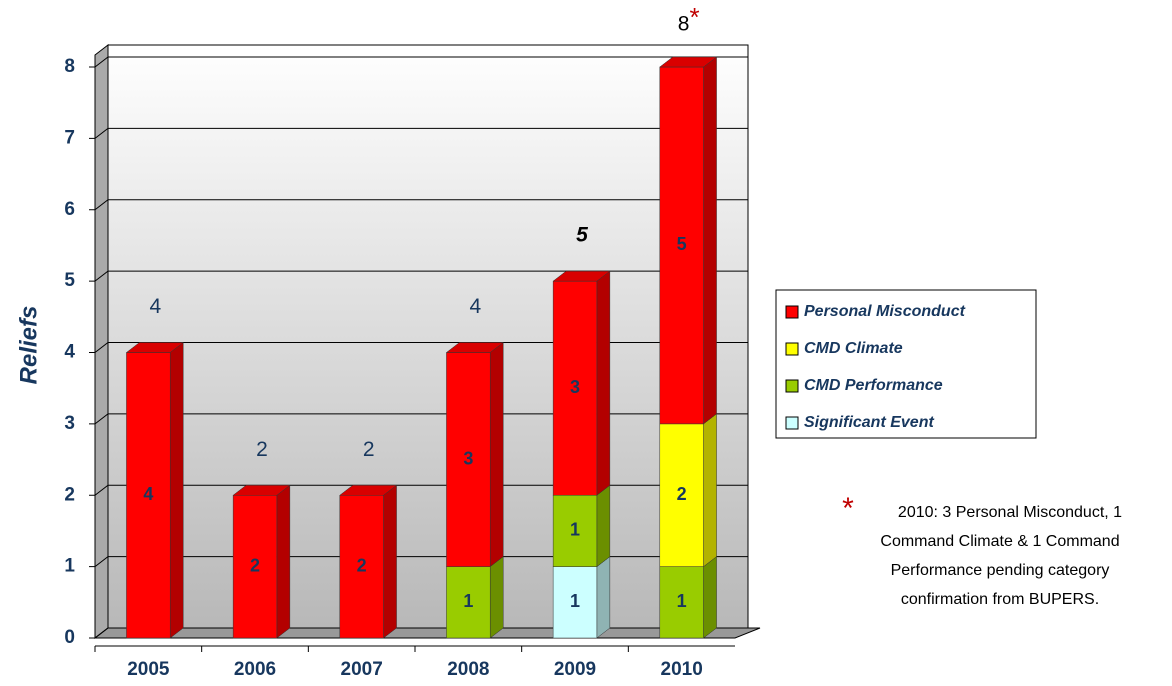  Describe the element at coordinates (28, 345) in the screenshot. I see `y-axis-label: Reliefs` at that location.